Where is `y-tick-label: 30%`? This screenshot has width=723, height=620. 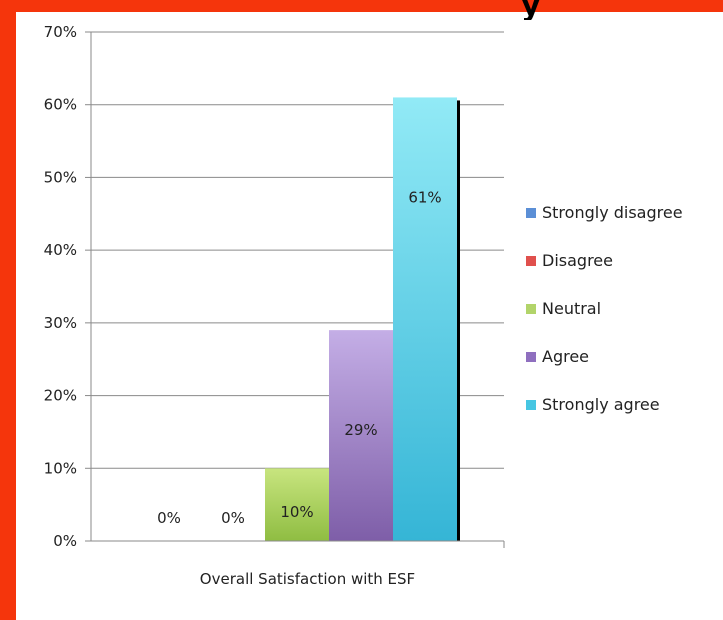 y-tick-label: 30% is located at coordinates (60, 323).